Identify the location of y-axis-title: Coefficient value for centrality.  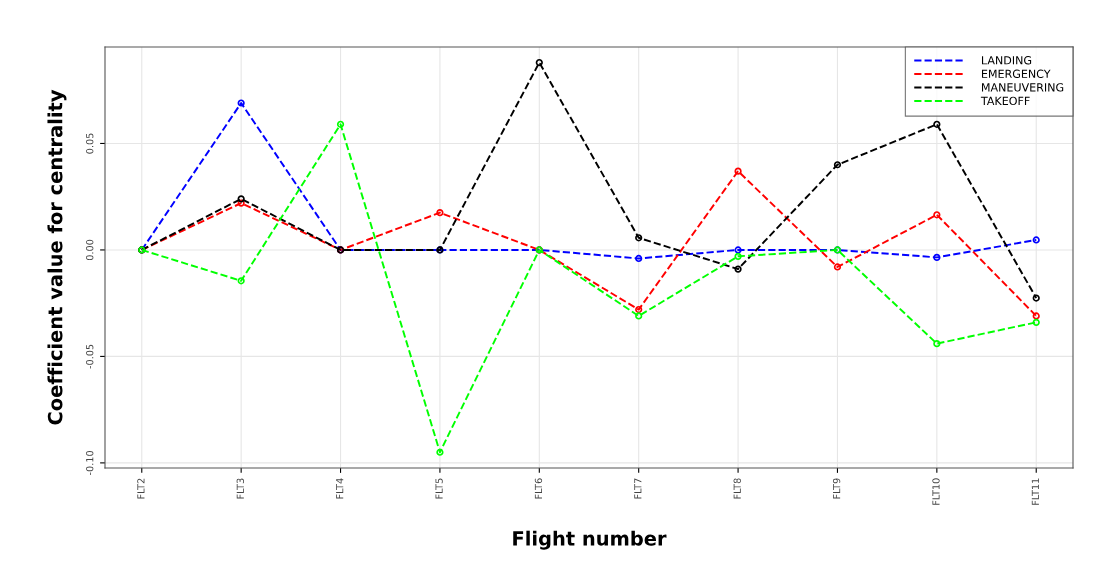
(57, 257).